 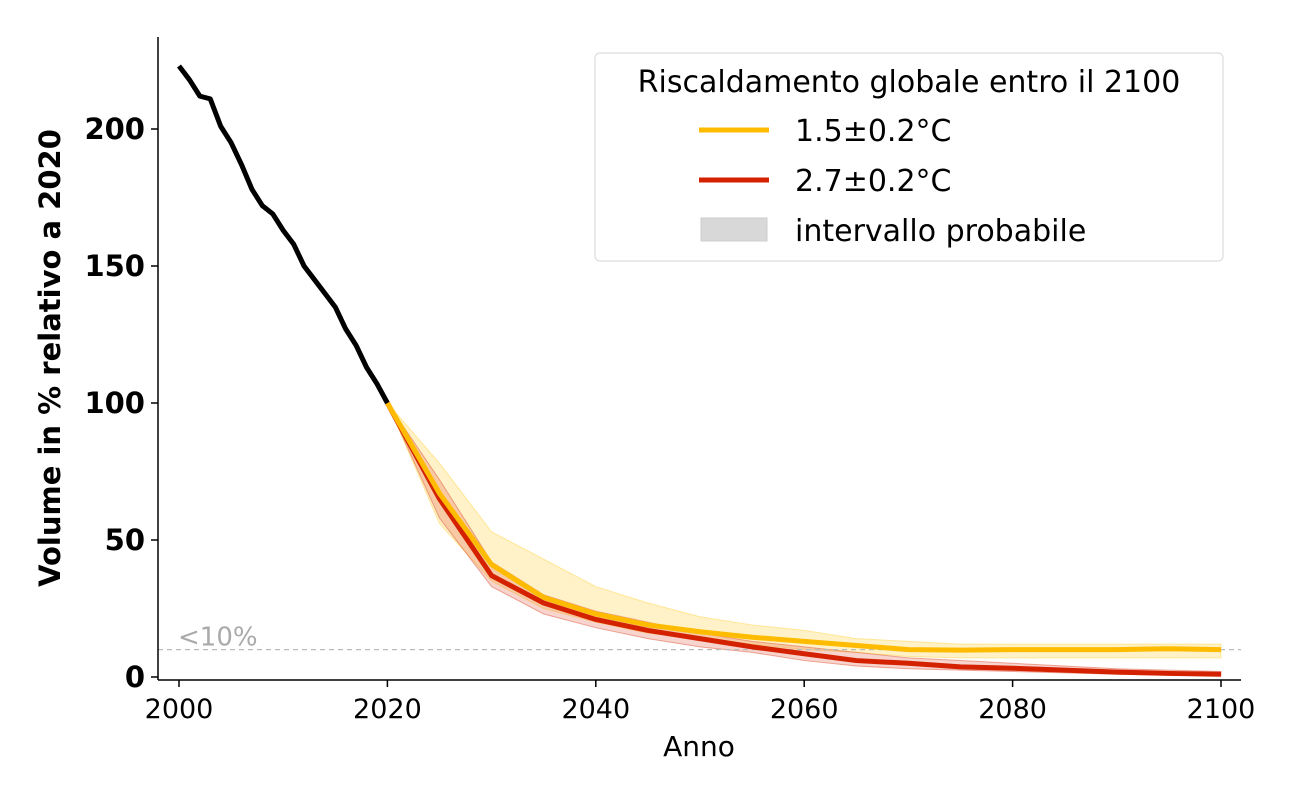 What do you see at coordinates (125, 540) in the screenshot?
I see `y-tick-label: 50` at bounding box center [125, 540].